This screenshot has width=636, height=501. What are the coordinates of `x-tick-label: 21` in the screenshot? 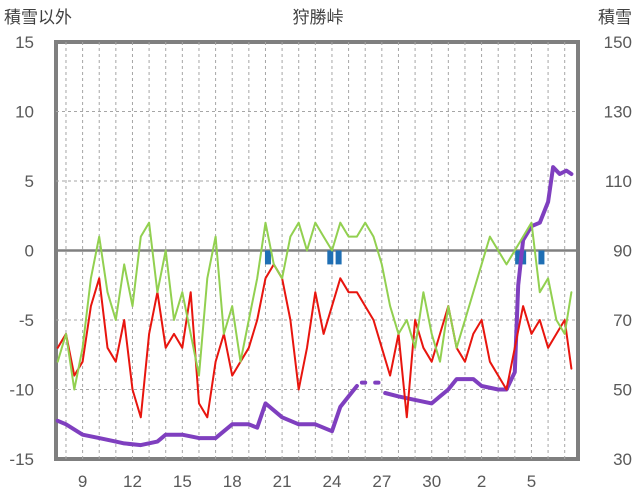 It's located at (282, 481).